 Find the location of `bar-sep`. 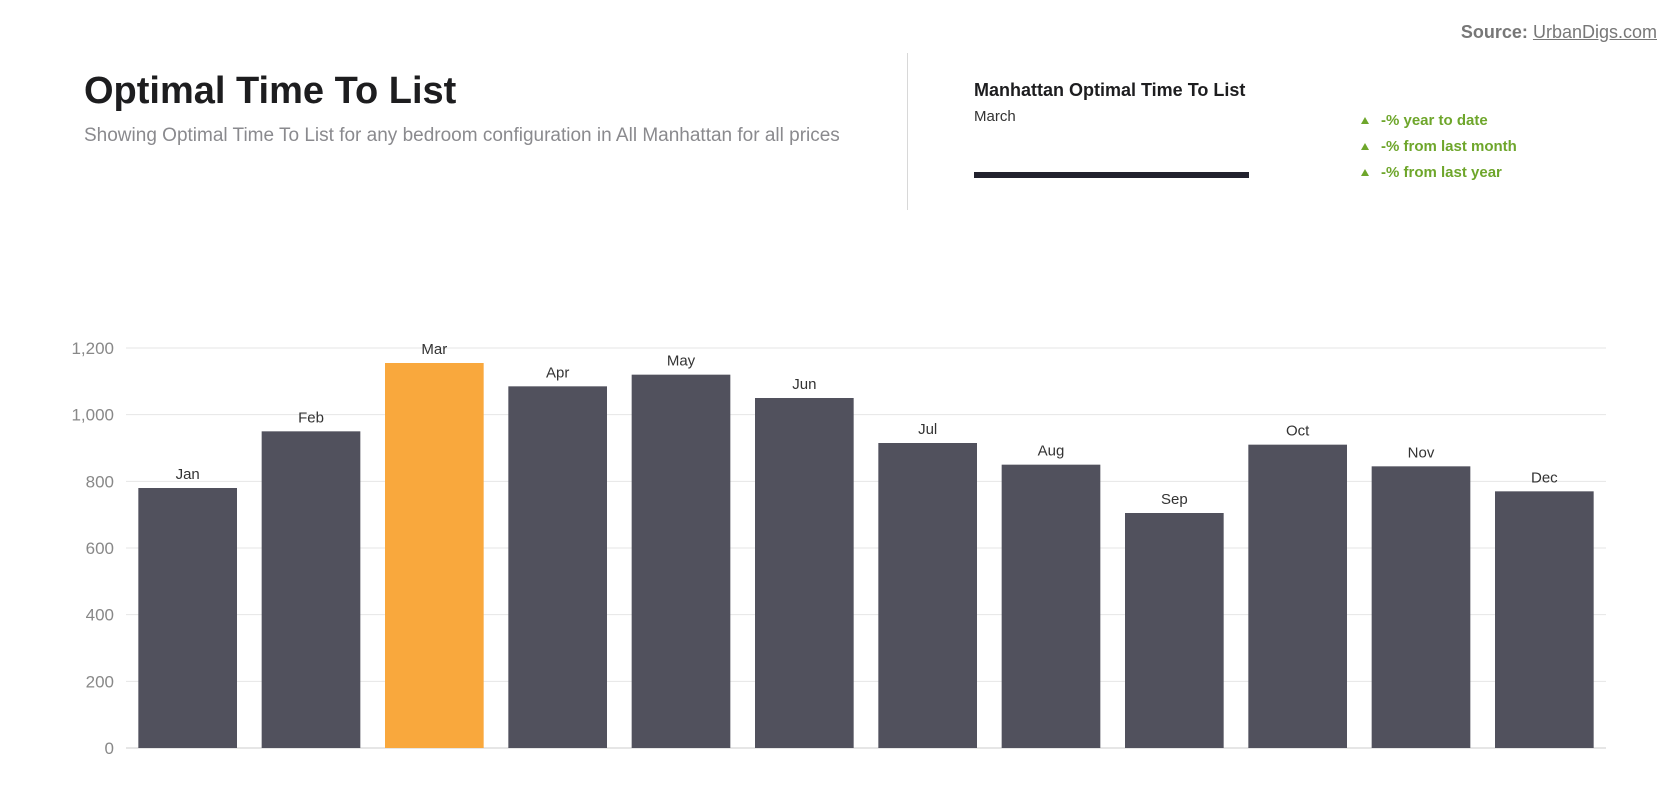

bar-sep is located at coordinates (1174, 630).